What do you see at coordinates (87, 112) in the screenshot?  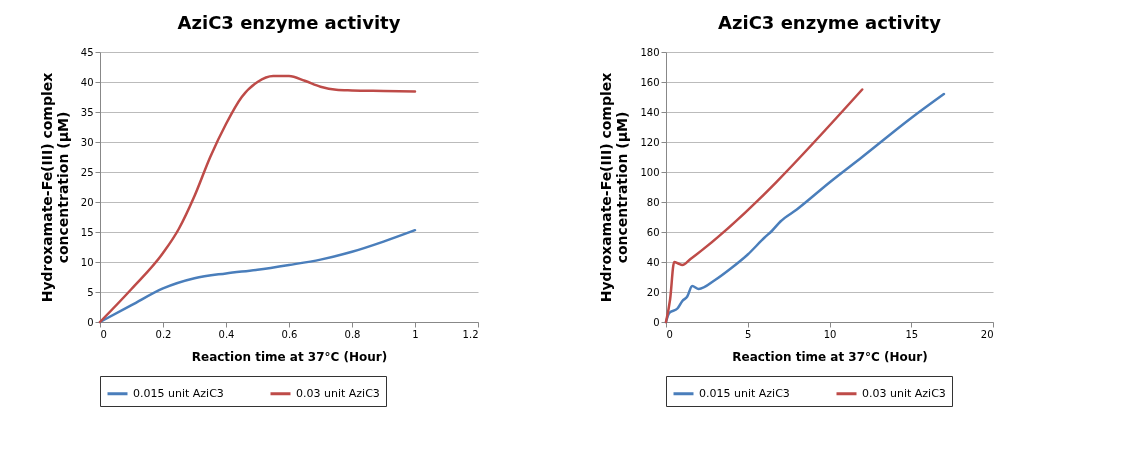 I see `y-tick-label: 35` at bounding box center [87, 112].